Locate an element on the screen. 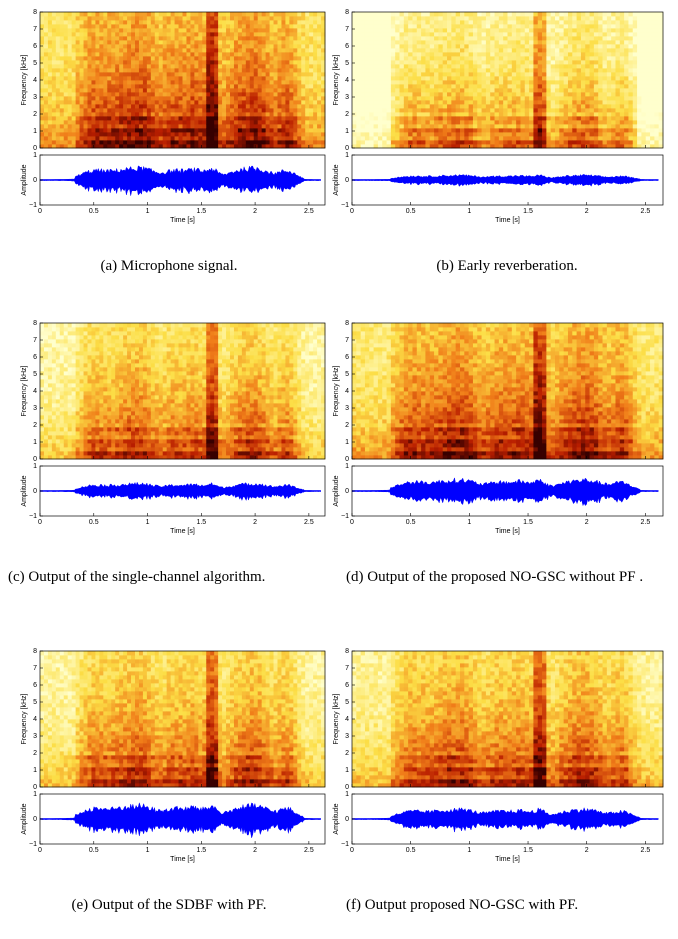 This screenshot has width=678, height=939. y-tick-label: 6 is located at coordinates (35, 46).